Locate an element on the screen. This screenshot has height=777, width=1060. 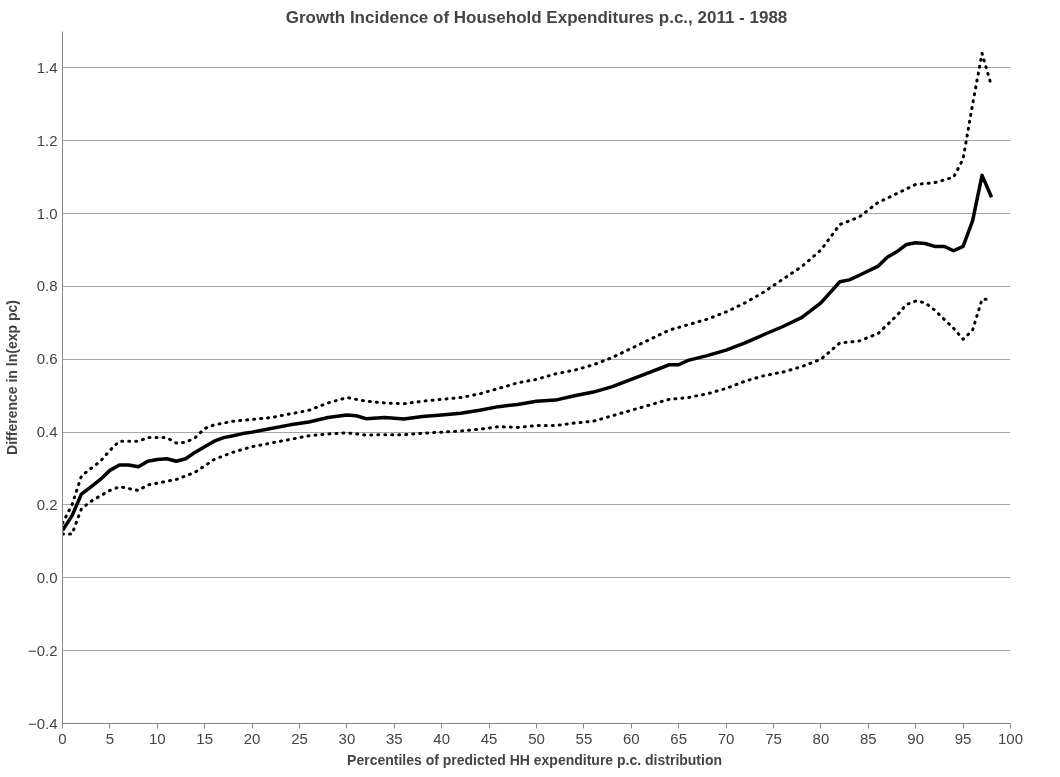
y-tick-label: 0.6 is located at coordinates (47, 359).